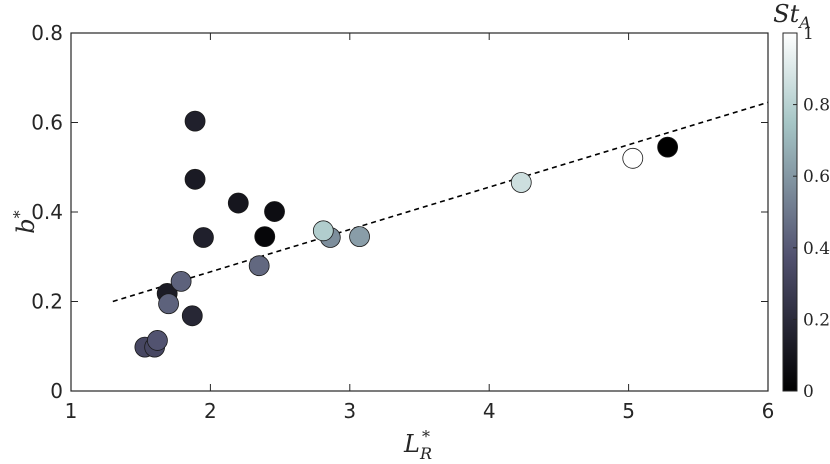 The image size is (830, 464). I want to click on y-tick-label: 0.4, so click(47, 212).